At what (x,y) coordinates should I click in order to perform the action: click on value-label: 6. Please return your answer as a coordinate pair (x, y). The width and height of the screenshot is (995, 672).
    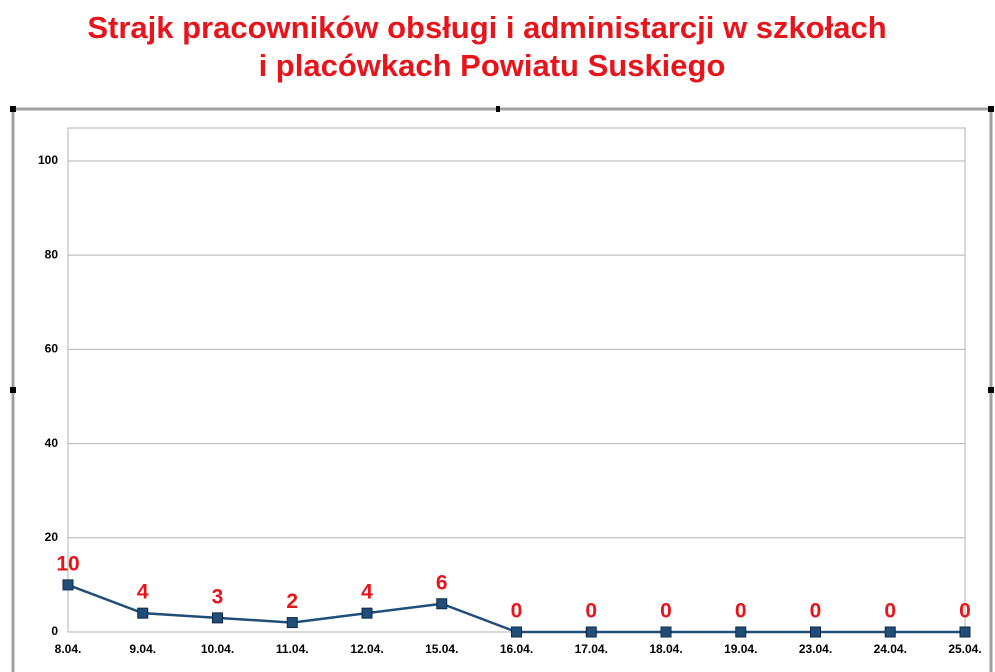
    Looking at the image, I should click on (442, 582).